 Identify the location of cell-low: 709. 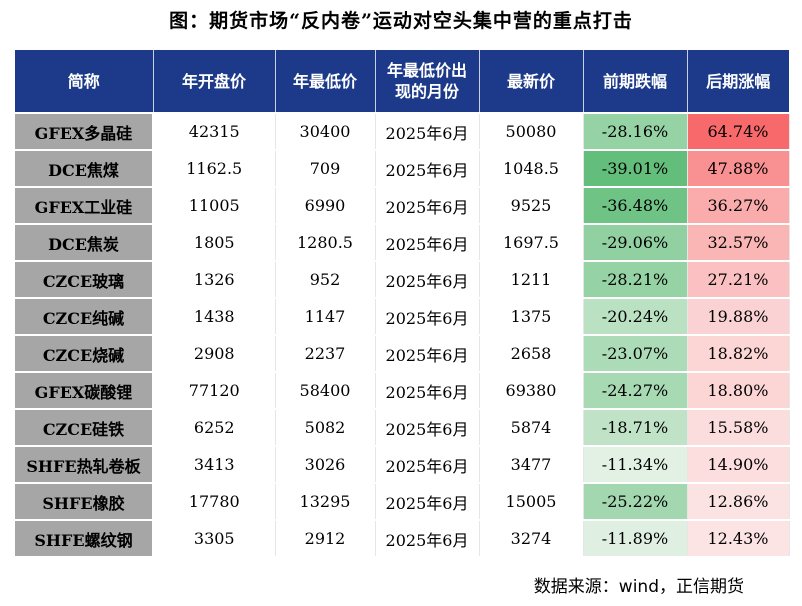
(325, 169).